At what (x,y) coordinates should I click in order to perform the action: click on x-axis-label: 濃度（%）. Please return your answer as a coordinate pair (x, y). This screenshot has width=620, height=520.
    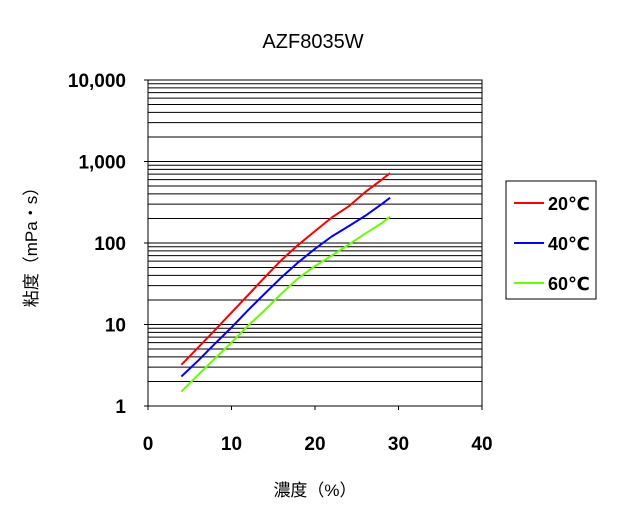
    Looking at the image, I should click on (314, 490).